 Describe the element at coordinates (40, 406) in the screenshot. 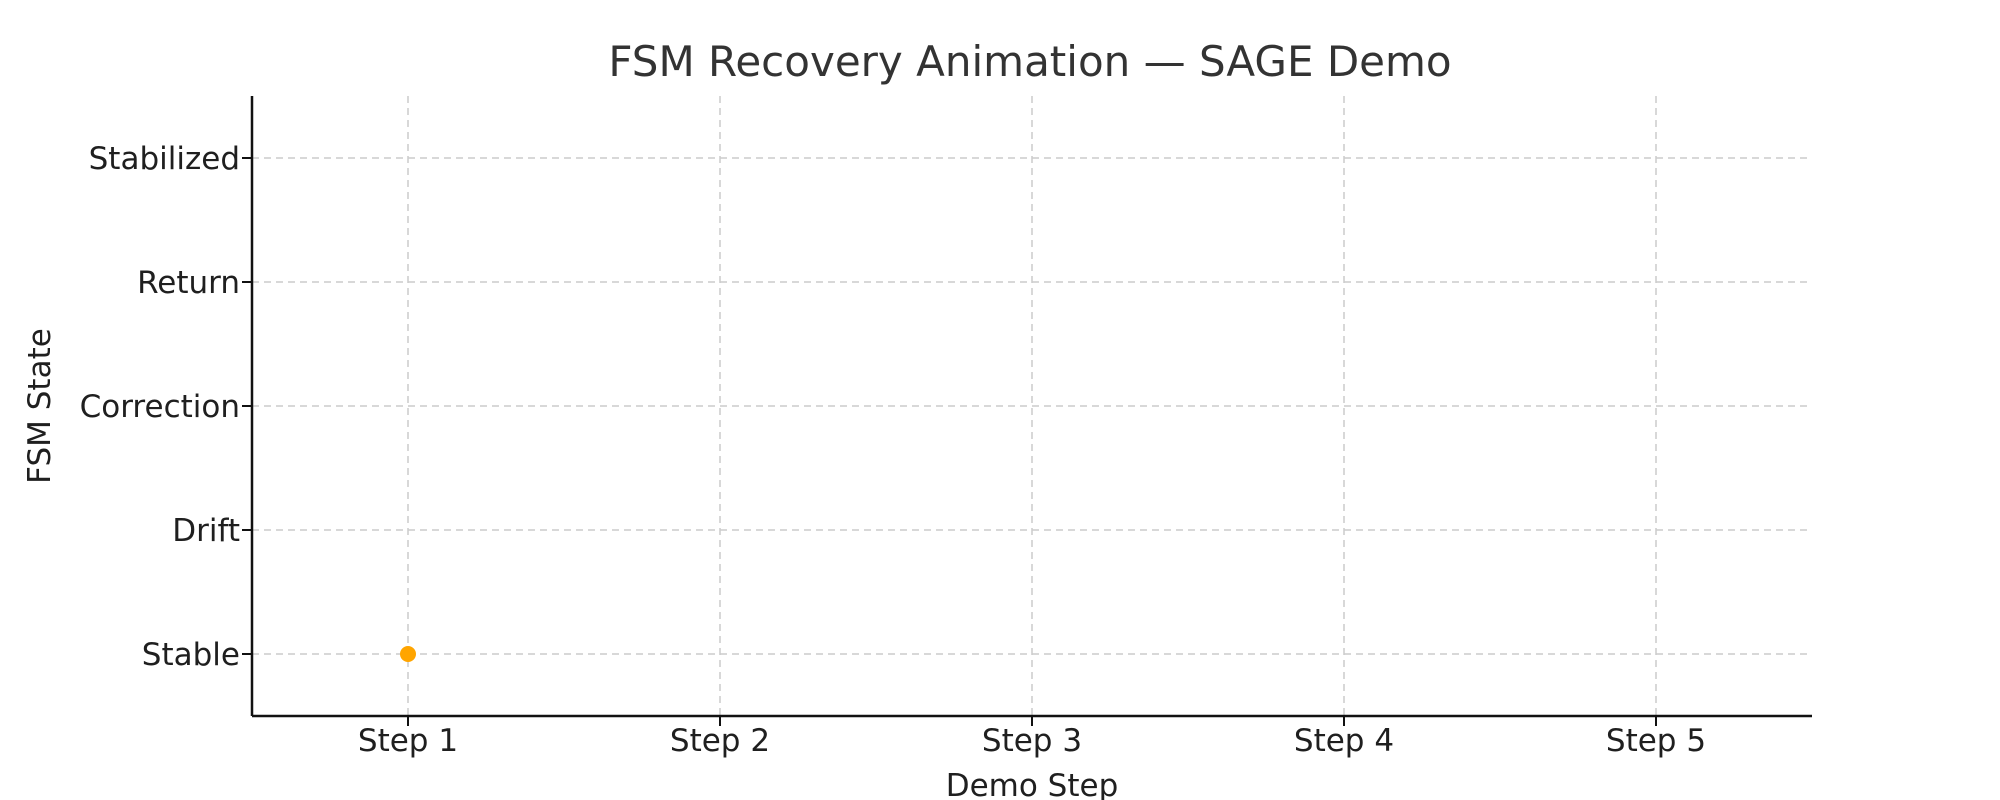

I see `y-axis-label: FSM State` at that location.